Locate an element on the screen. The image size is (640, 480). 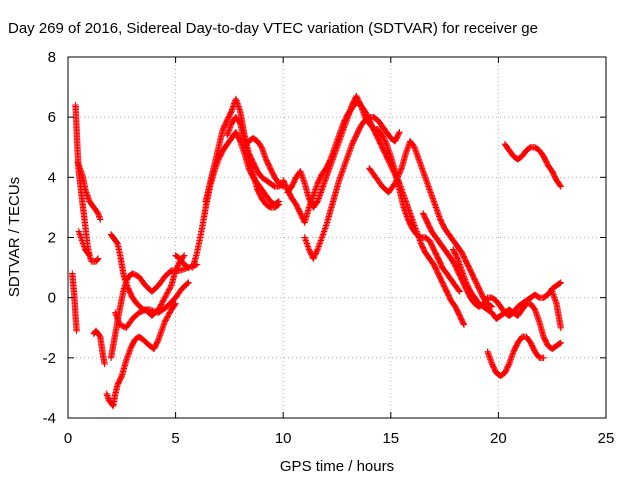
y-tick-label: 2 is located at coordinates (52, 238).